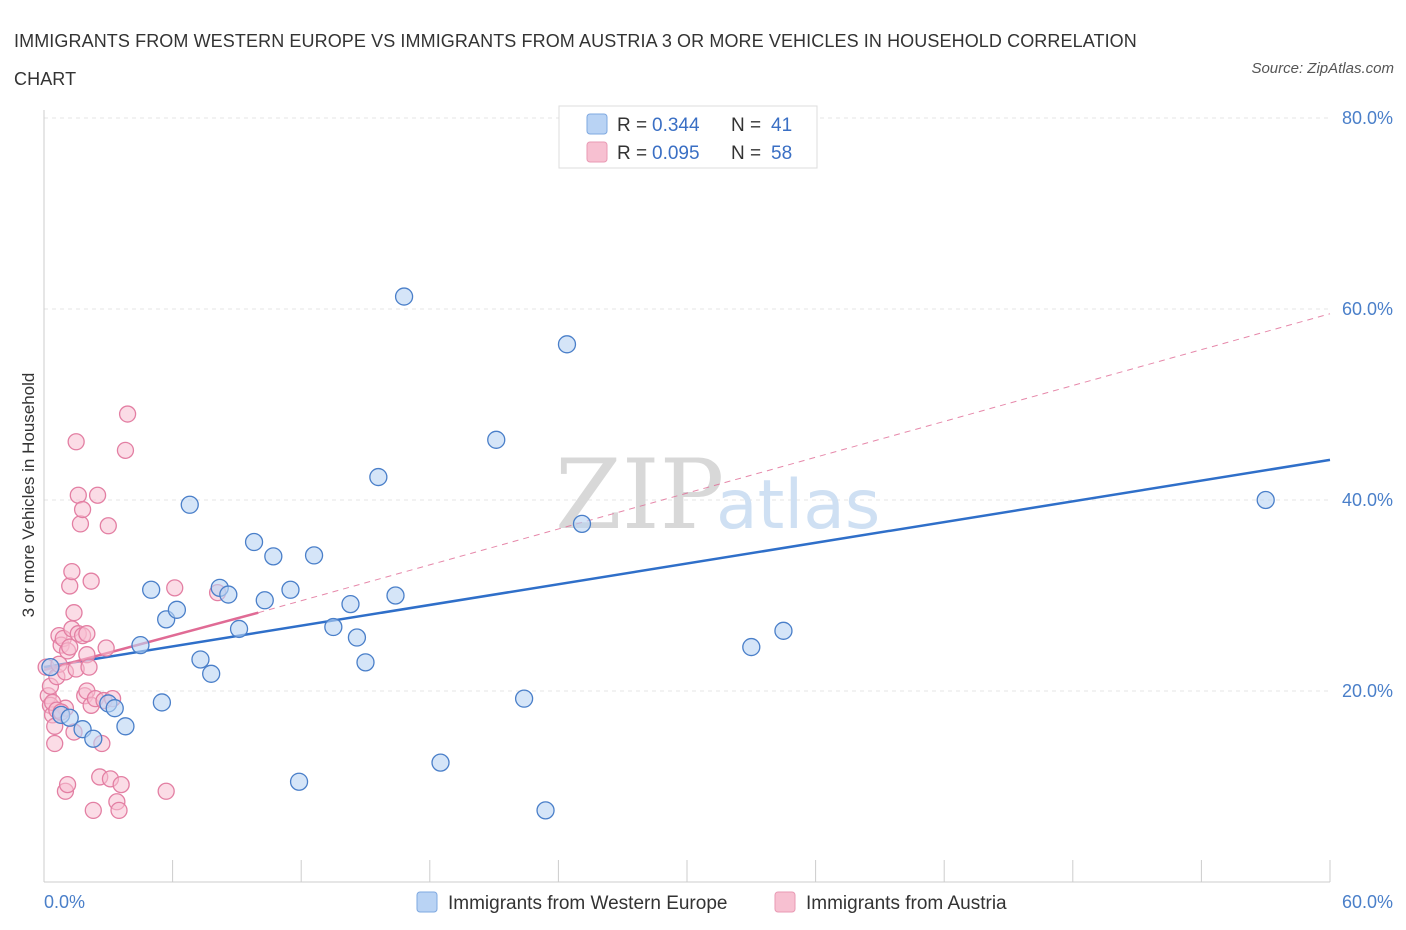 This screenshot has height=930, width=1406. What do you see at coordinates (746, 153) in the screenshot?
I see `legend-n-label-2: N =` at bounding box center [746, 153].